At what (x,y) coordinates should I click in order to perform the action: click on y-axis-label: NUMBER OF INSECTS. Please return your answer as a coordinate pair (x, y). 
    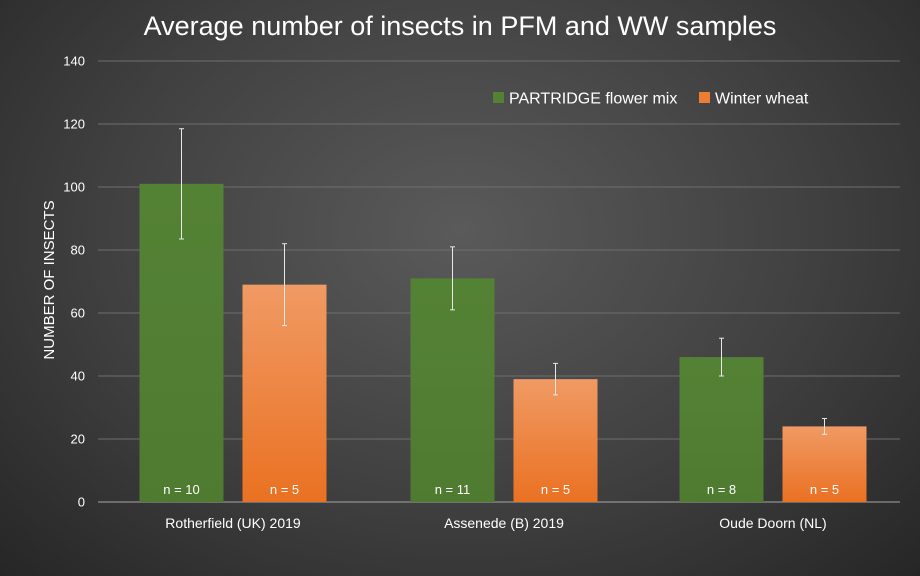
    Looking at the image, I should click on (49, 279).